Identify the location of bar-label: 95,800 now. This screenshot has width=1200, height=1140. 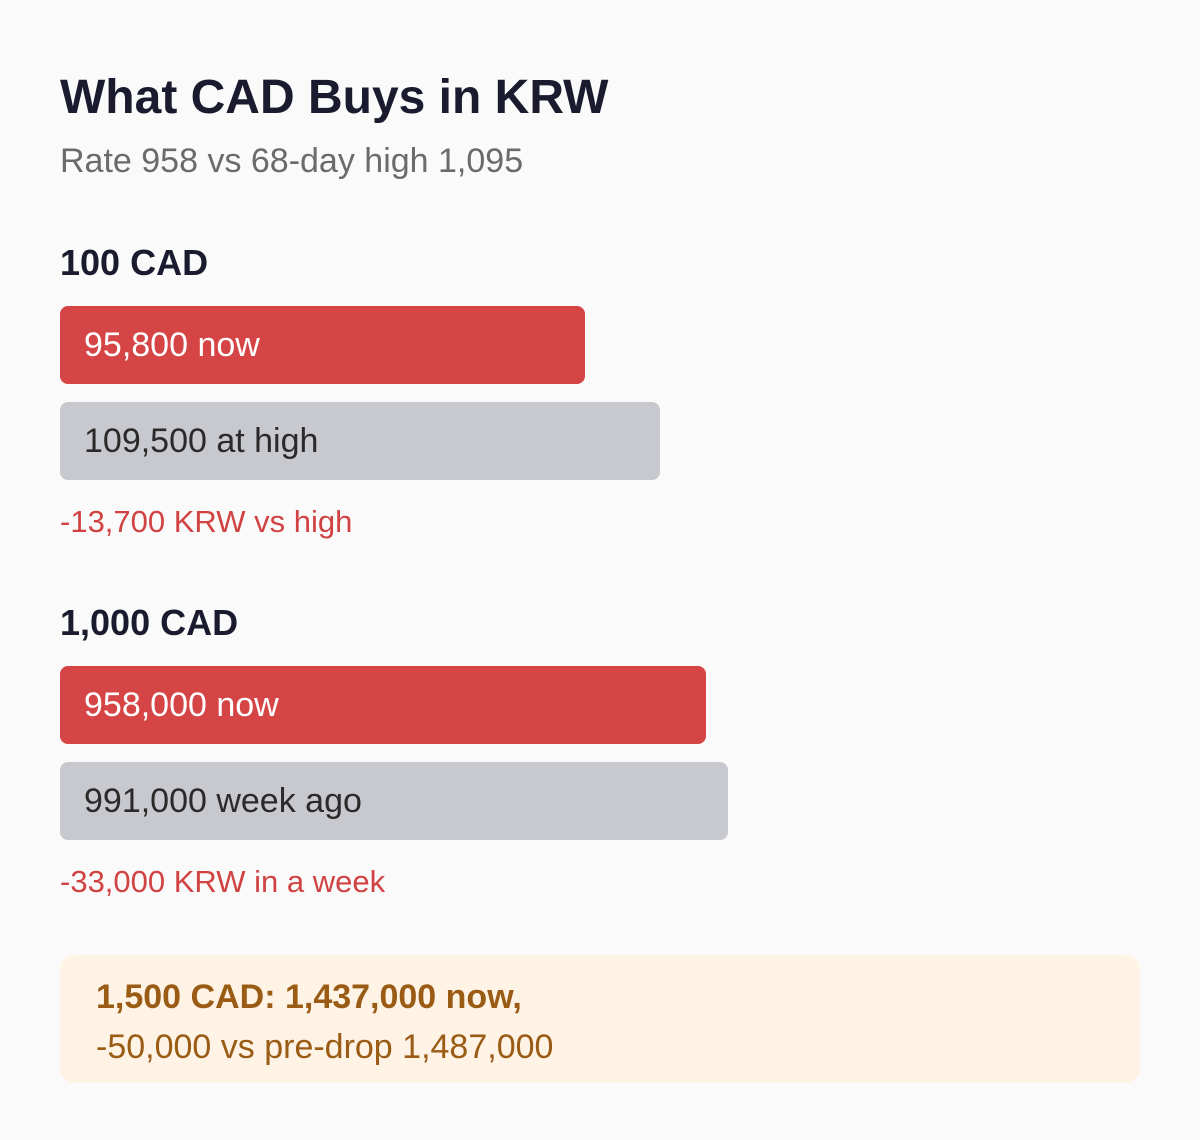
(172, 344).